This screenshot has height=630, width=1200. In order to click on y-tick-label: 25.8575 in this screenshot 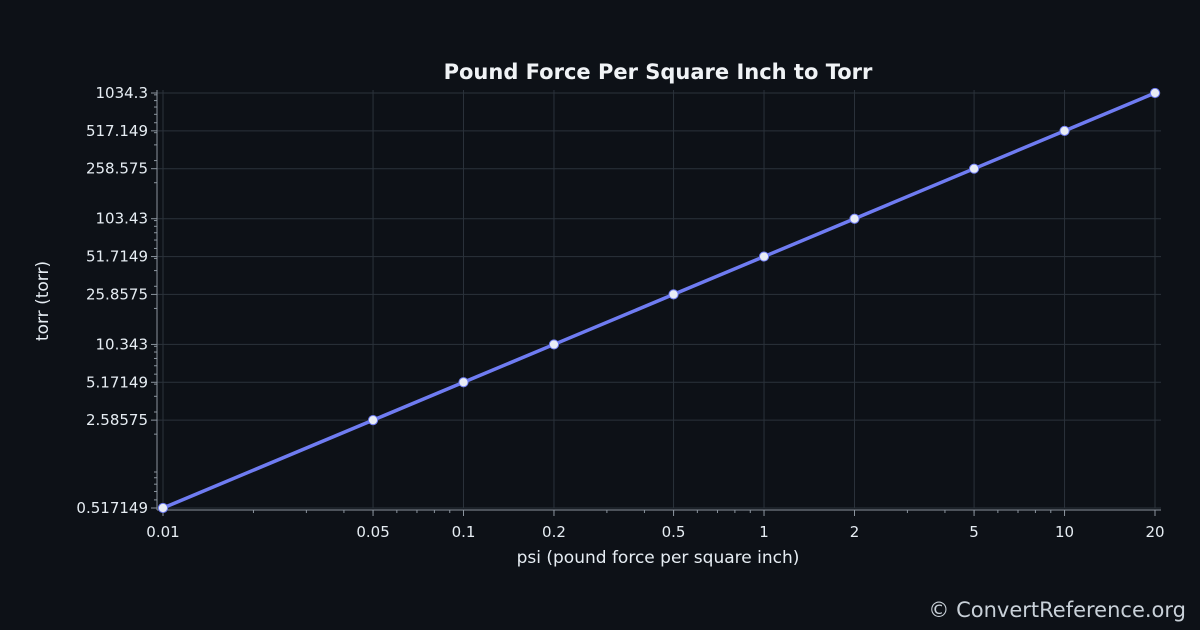, I will do `click(117, 294)`.